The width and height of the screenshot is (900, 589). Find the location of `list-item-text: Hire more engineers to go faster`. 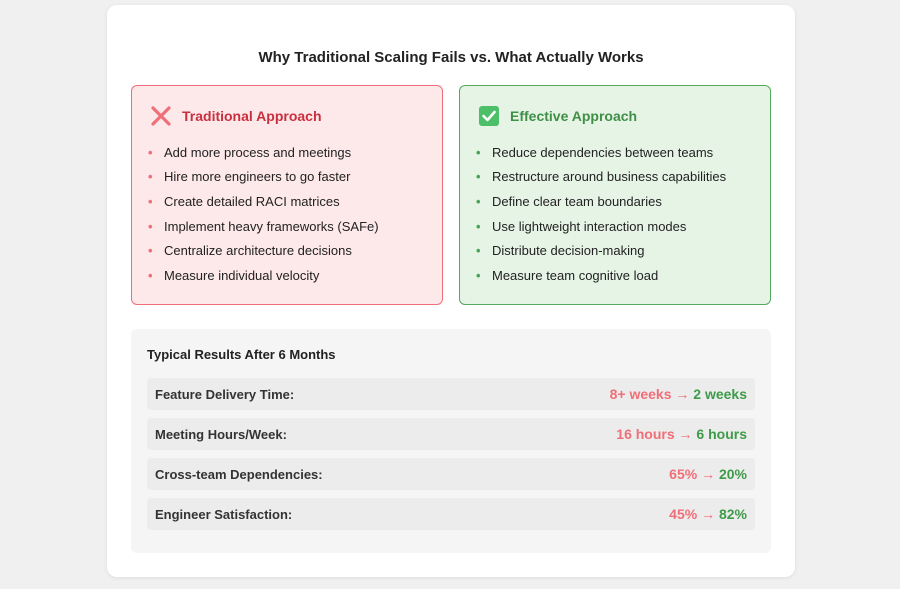

list-item-text: Hire more engineers to go faster is located at coordinates (257, 177).